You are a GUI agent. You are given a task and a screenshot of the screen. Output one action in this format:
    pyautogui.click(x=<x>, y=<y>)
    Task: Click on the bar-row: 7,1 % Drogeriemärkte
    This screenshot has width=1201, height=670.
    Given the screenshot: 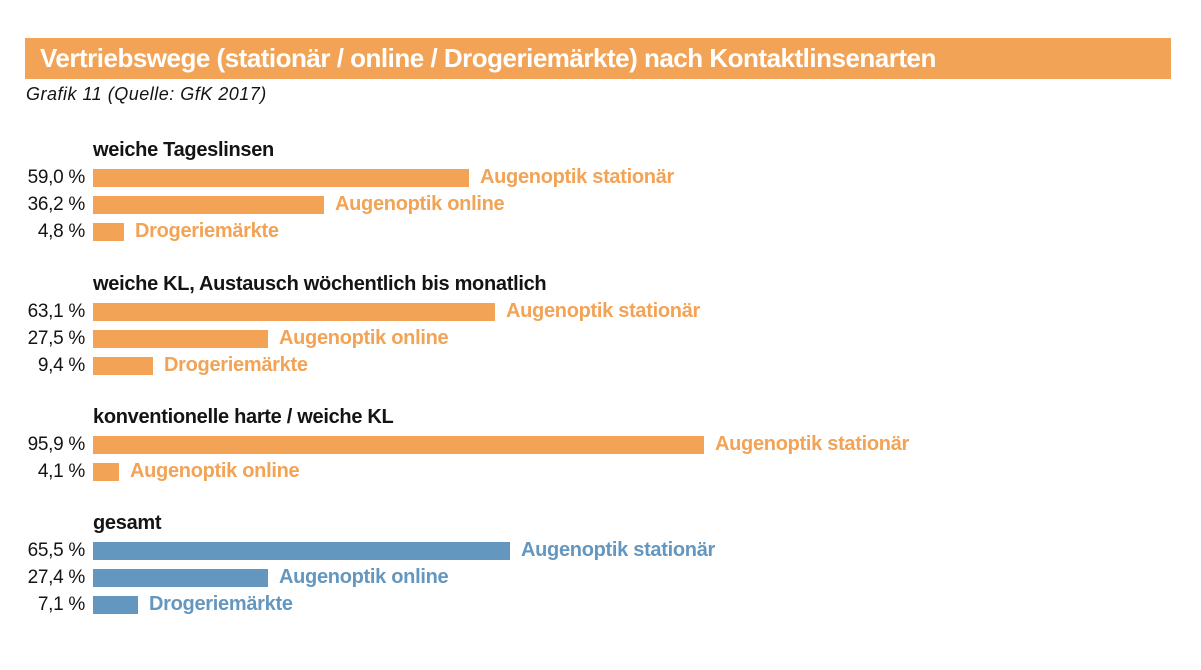 What is the action you would take?
    pyautogui.click(x=366, y=604)
    